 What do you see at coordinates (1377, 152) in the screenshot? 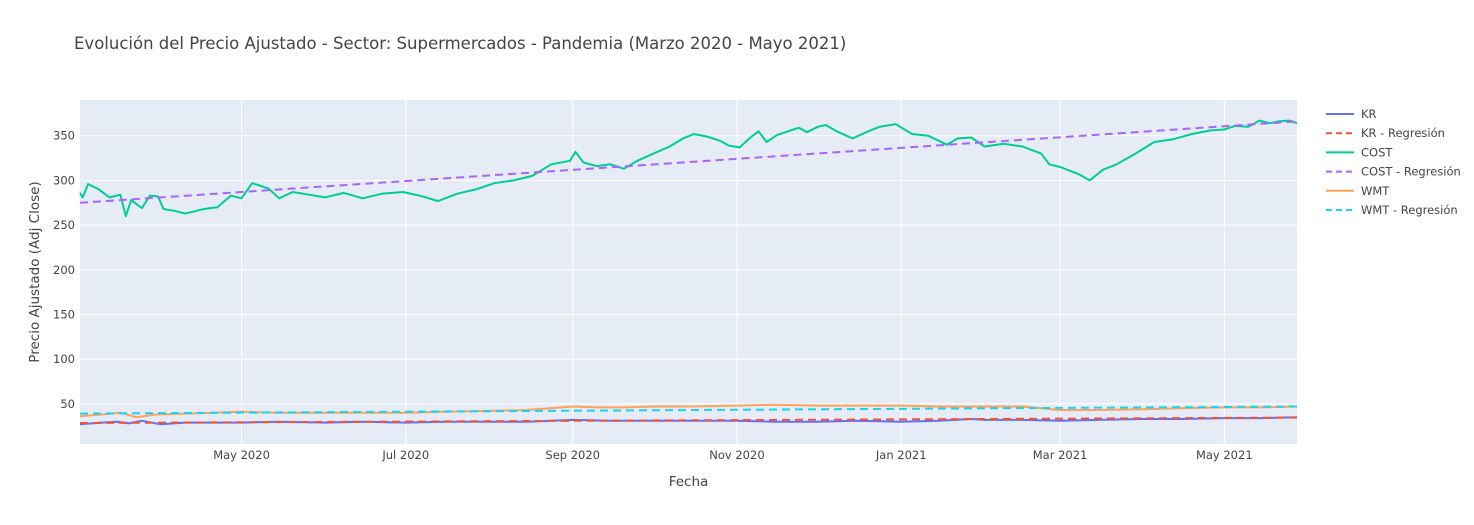
I see `legend-label: COST` at bounding box center [1377, 152].